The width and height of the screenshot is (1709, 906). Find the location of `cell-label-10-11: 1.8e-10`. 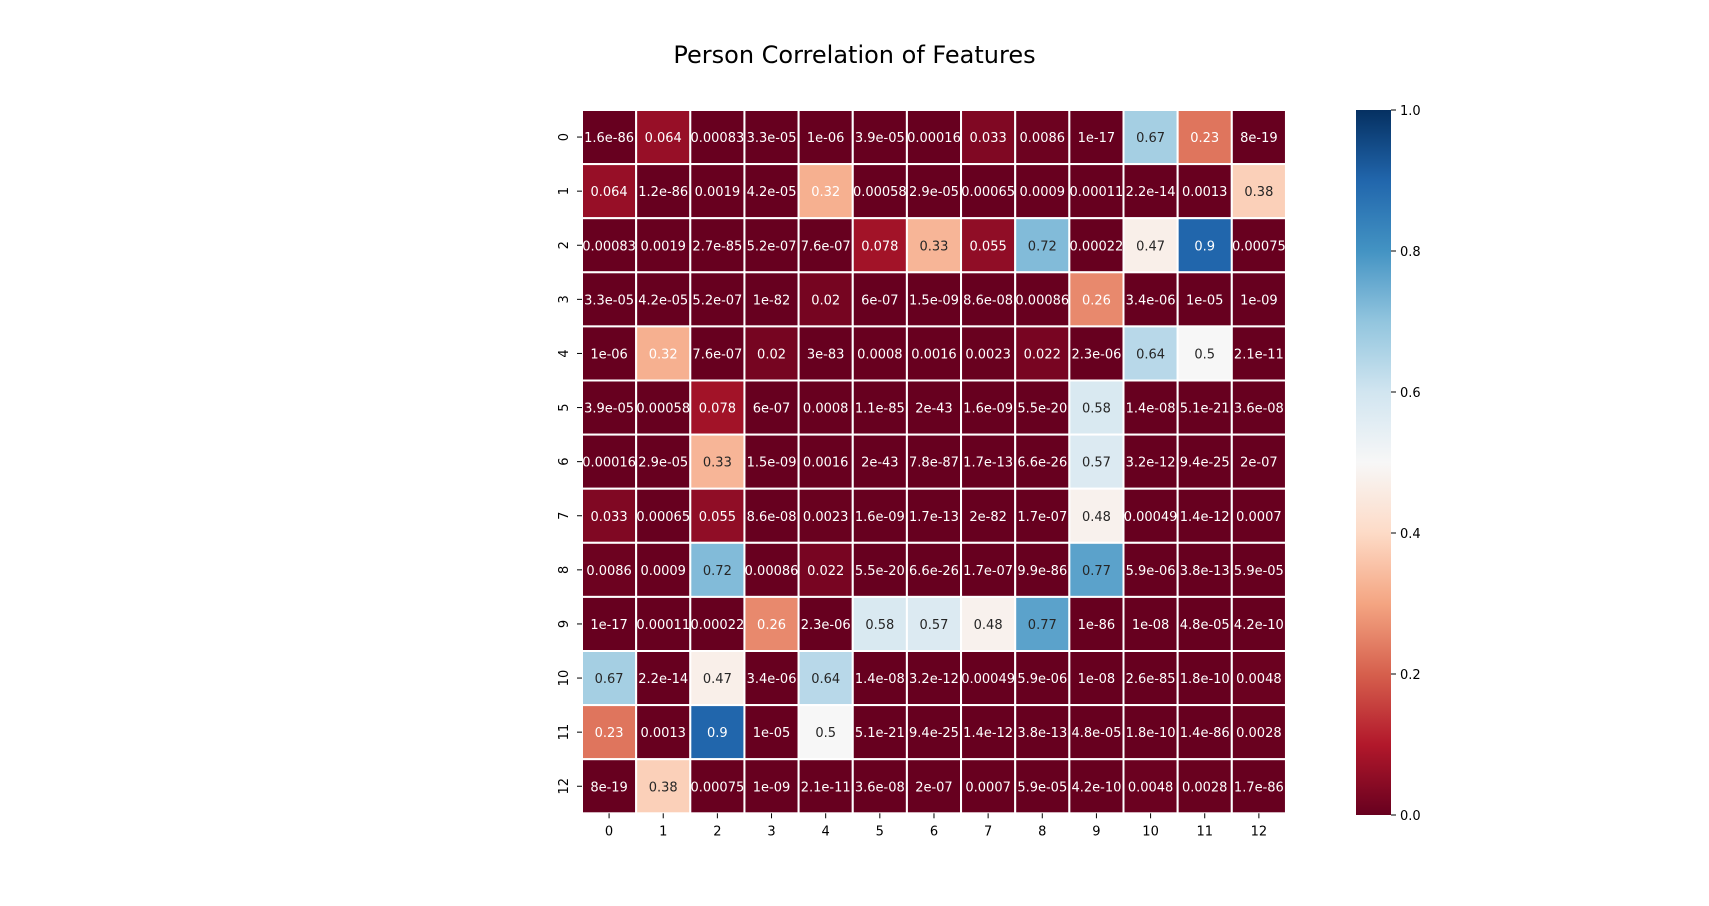

cell-label-10-11: 1.8e-10 is located at coordinates (1205, 679).